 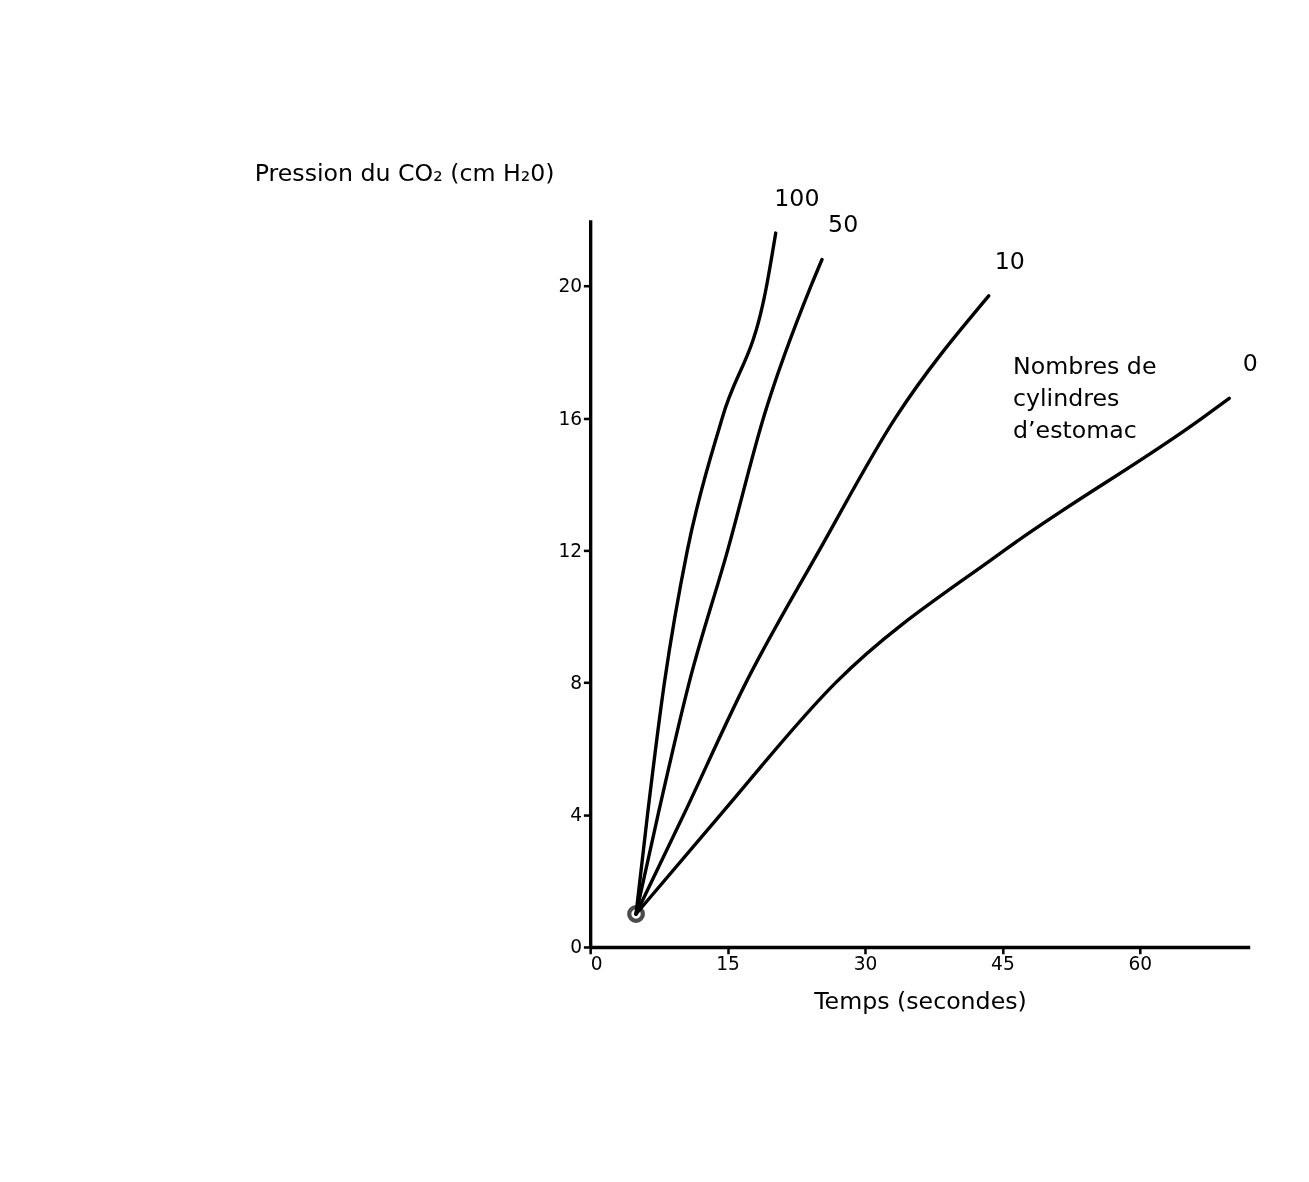 What do you see at coordinates (1003, 964) in the screenshot?
I see `x-tick-label: 45` at bounding box center [1003, 964].